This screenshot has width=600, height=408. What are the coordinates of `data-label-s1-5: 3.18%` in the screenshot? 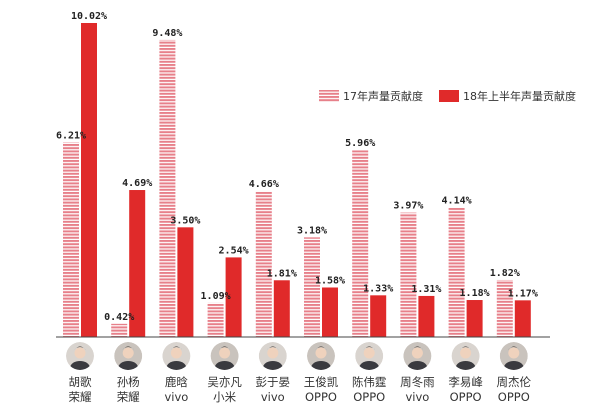 It's located at (312, 230).